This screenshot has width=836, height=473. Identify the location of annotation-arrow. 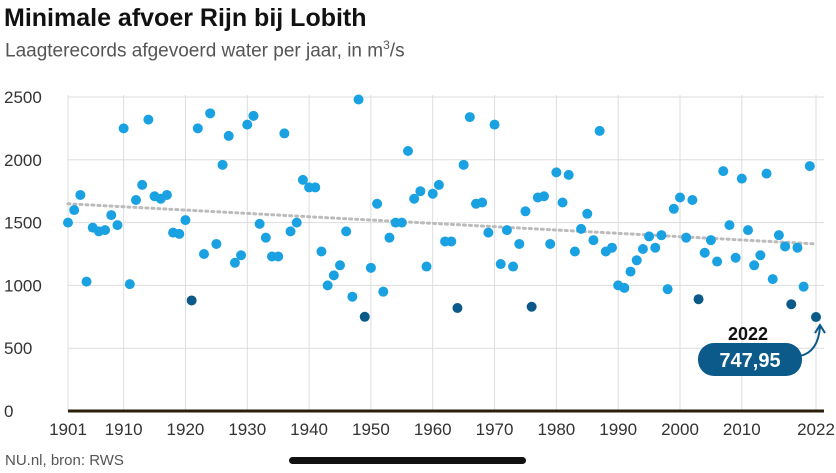
(810, 341).